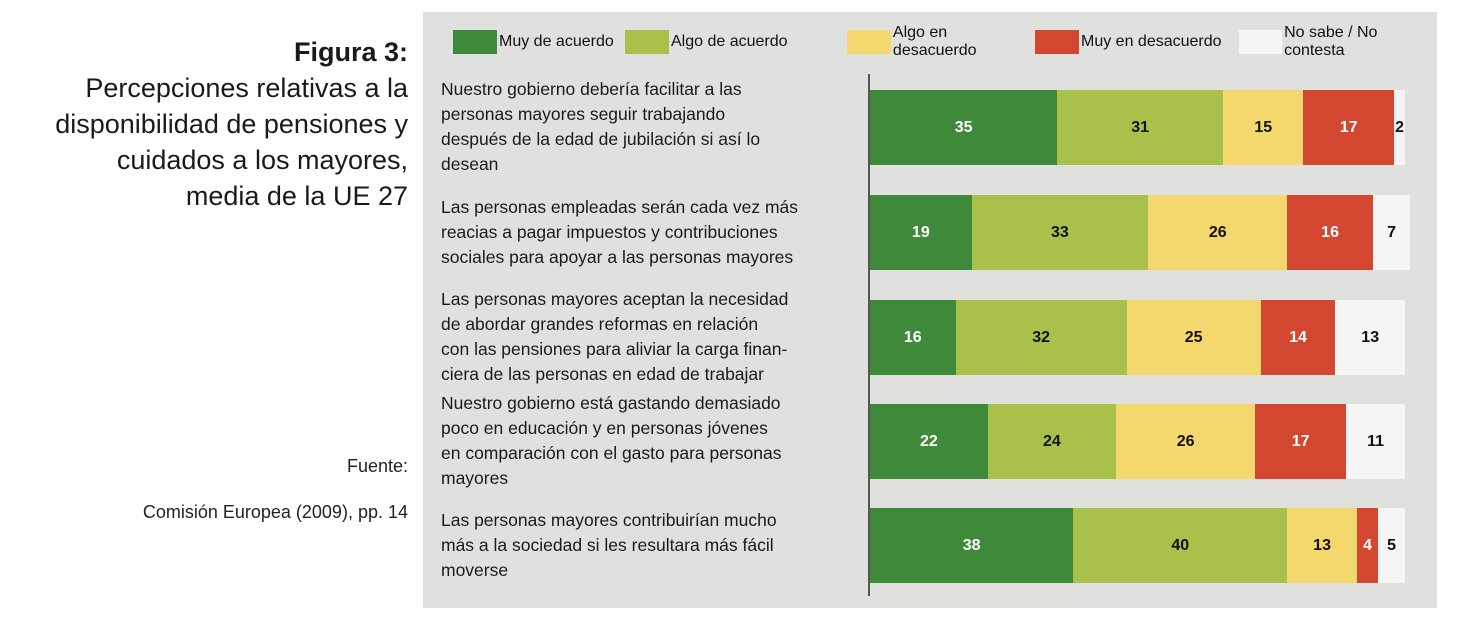  Describe the element at coordinates (475, 569) in the screenshot. I see `category-label-line: moverse` at that location.